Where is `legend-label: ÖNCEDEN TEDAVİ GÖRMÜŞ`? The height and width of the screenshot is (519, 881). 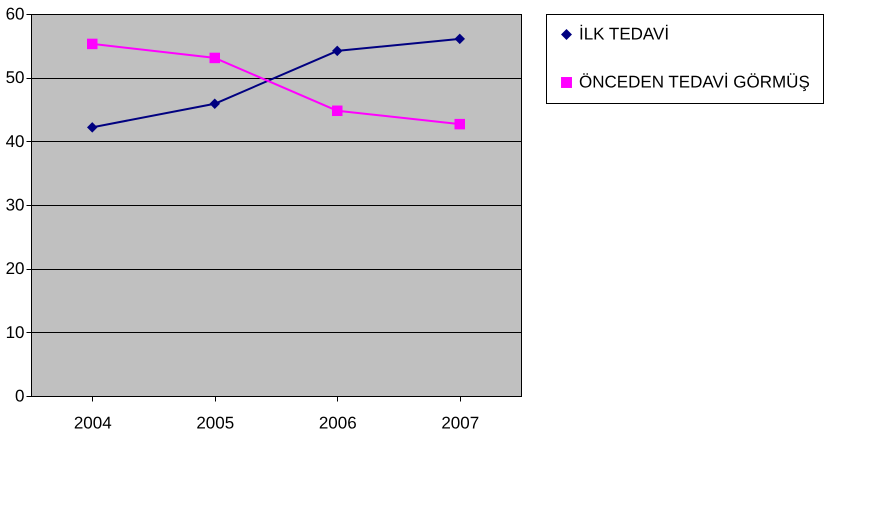 legend-label: ÖNCEDEN TEDAVİ GÖRMÜŞ is located at coordinates (694, 82).